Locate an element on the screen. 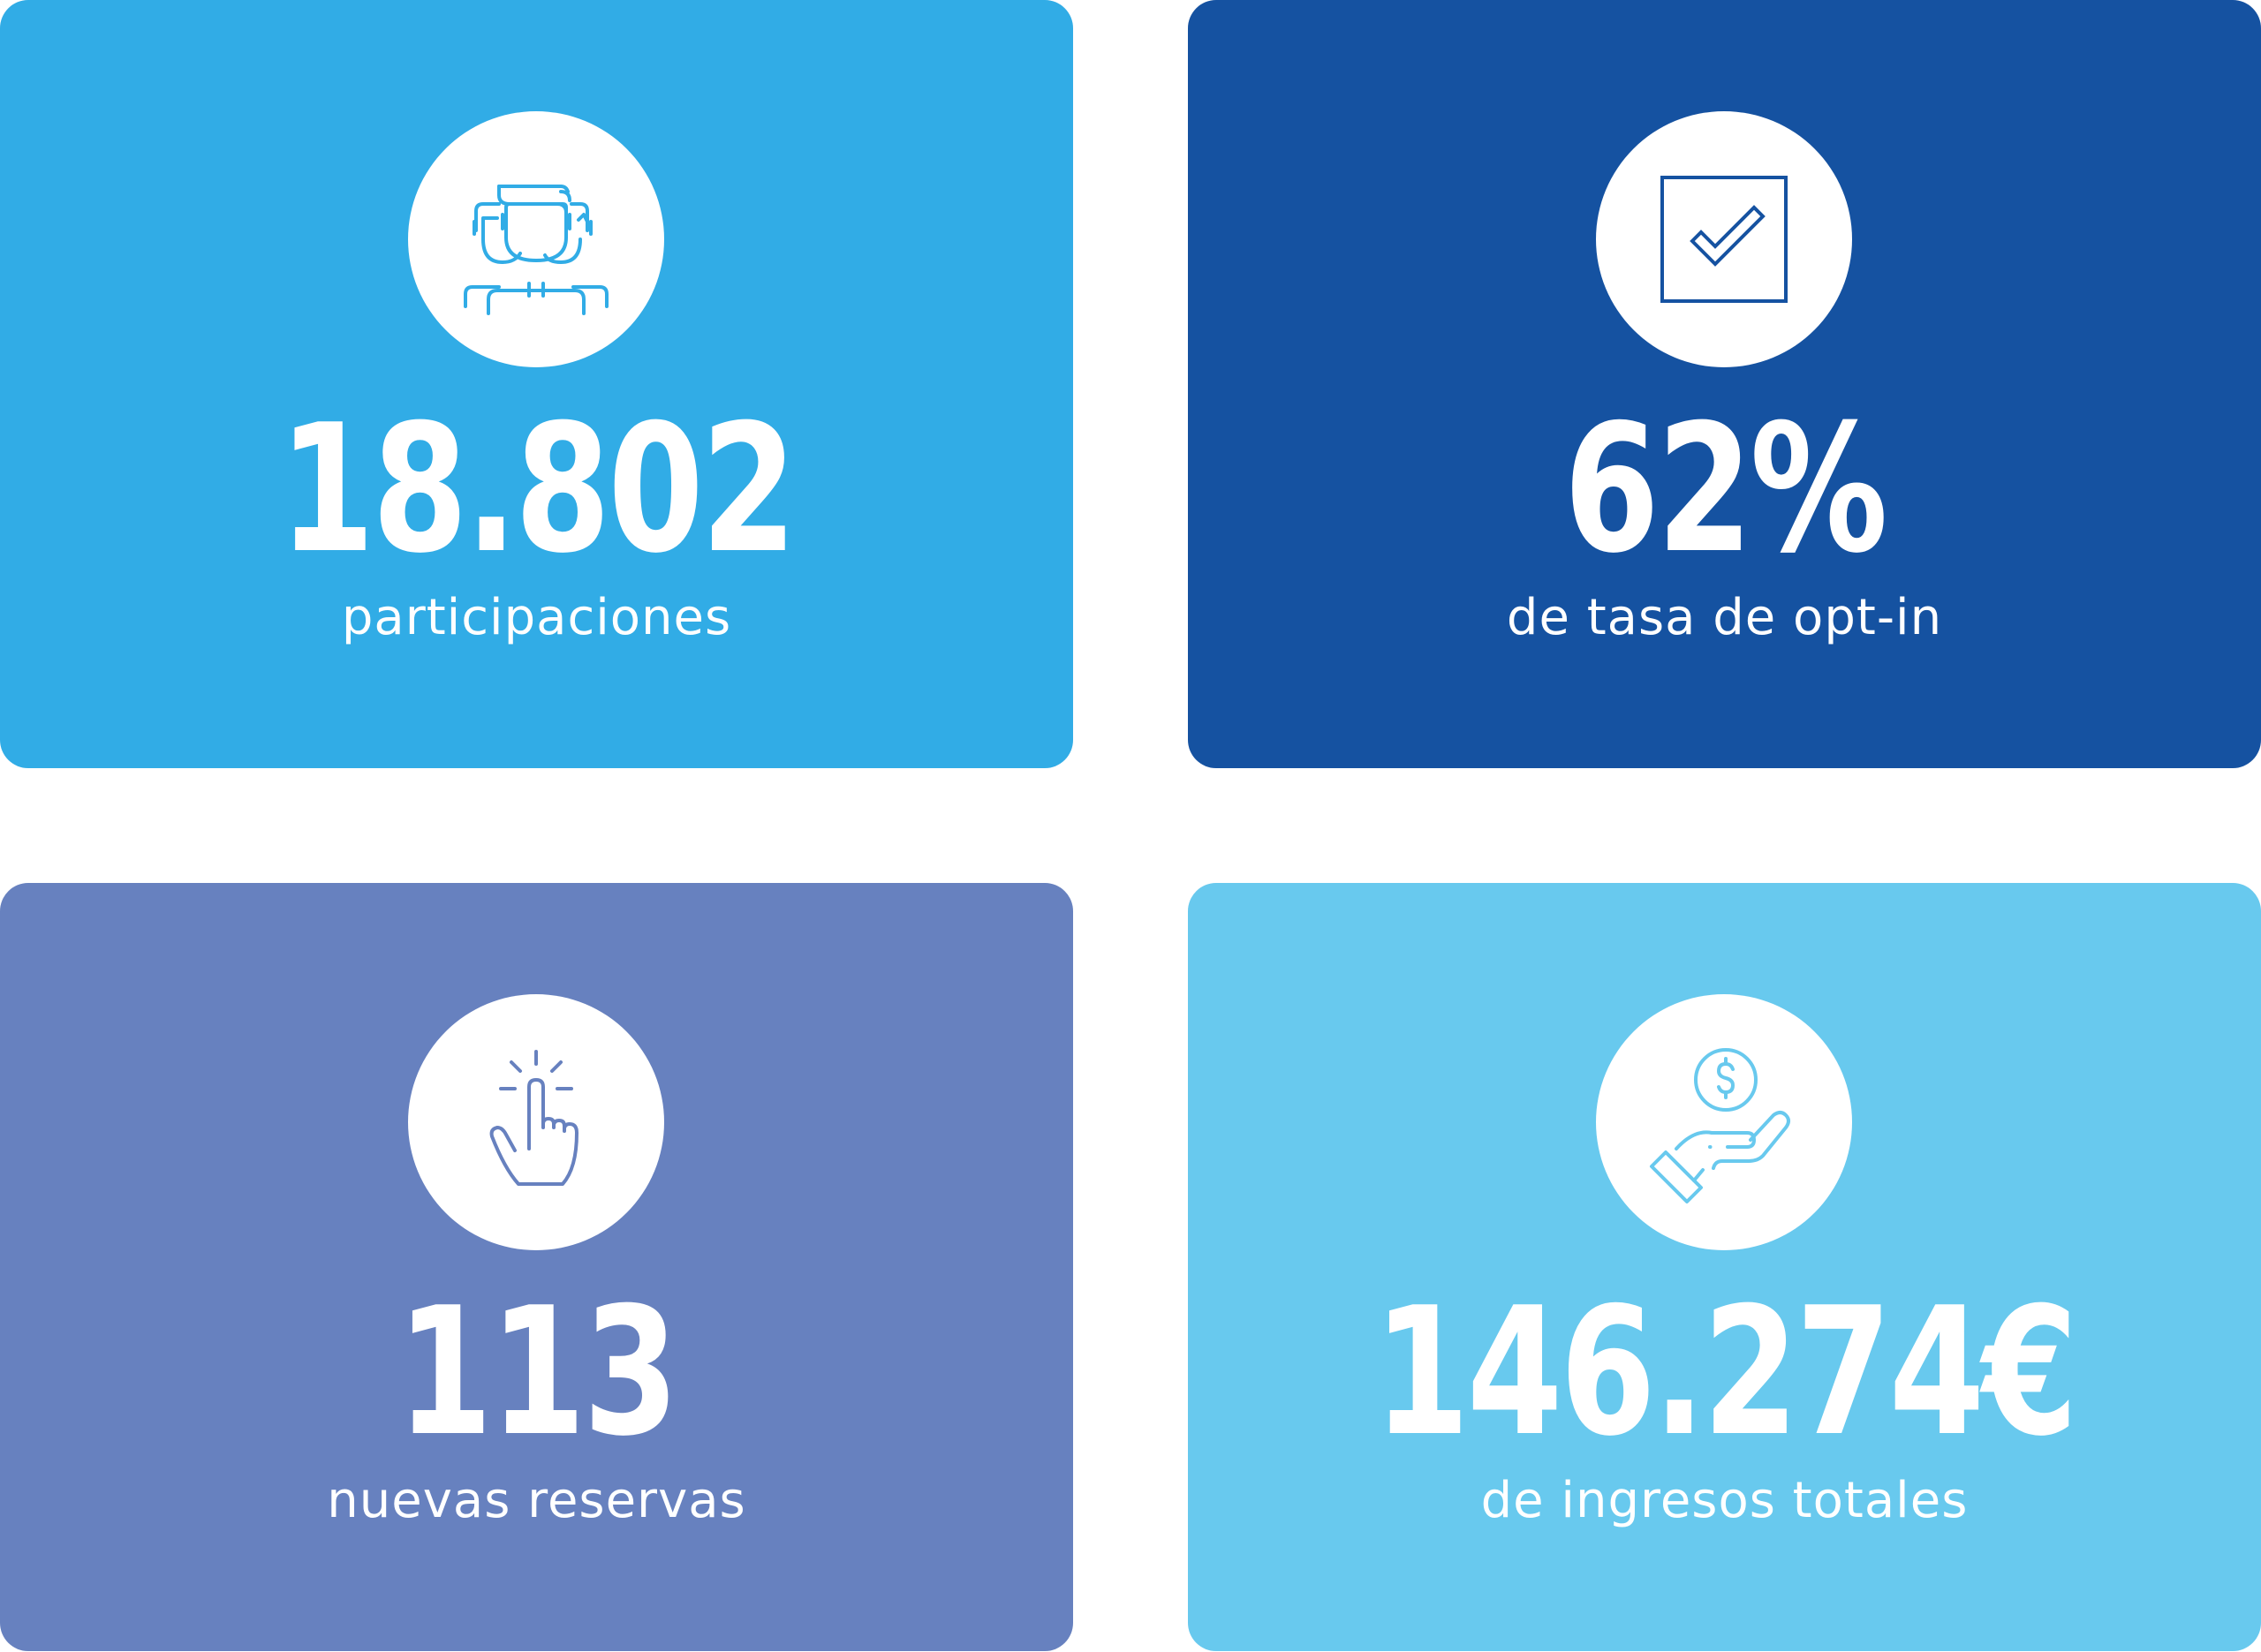 The image size is (2261, 1652). people-group-icon is located at coordinates (536, 250).